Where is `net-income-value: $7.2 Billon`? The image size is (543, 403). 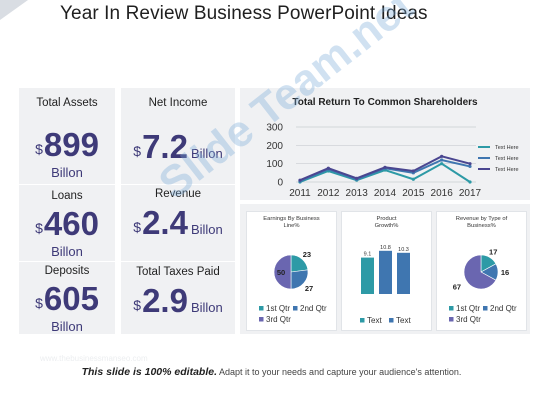
net-income-value: $7.2 Billon is located at coordinates (178, 147).